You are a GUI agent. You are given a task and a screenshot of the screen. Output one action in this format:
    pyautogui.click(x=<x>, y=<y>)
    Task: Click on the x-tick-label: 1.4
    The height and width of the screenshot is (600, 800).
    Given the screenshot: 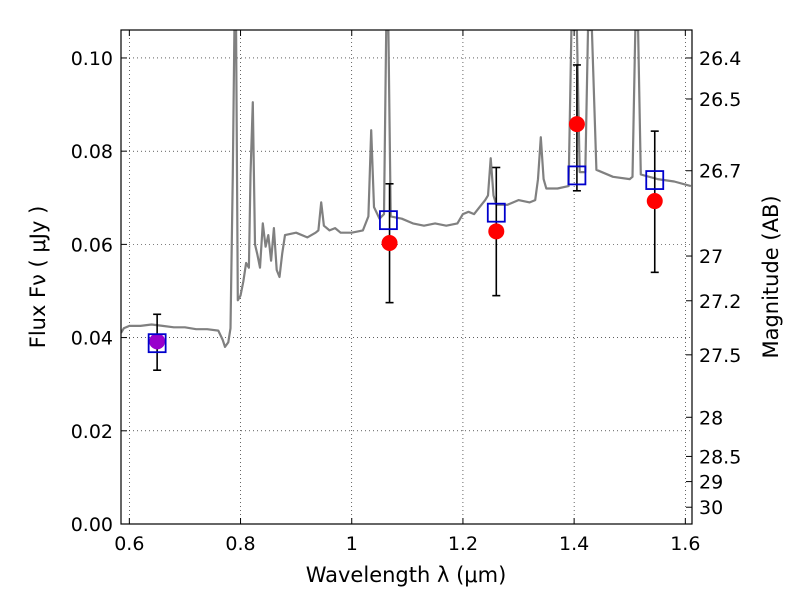 What is the action you would take?
    pyautogui.click(x=574, y=544)
    